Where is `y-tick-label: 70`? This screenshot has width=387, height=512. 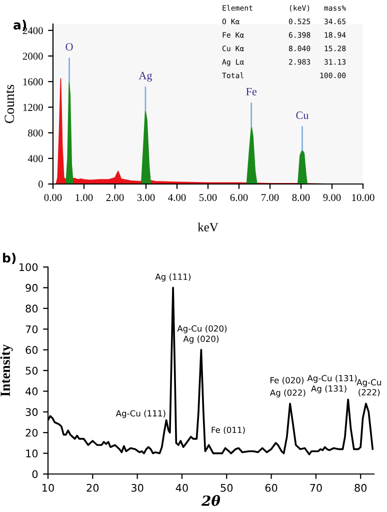 y-tick-label: 70 is located at coordinates (32, 329).